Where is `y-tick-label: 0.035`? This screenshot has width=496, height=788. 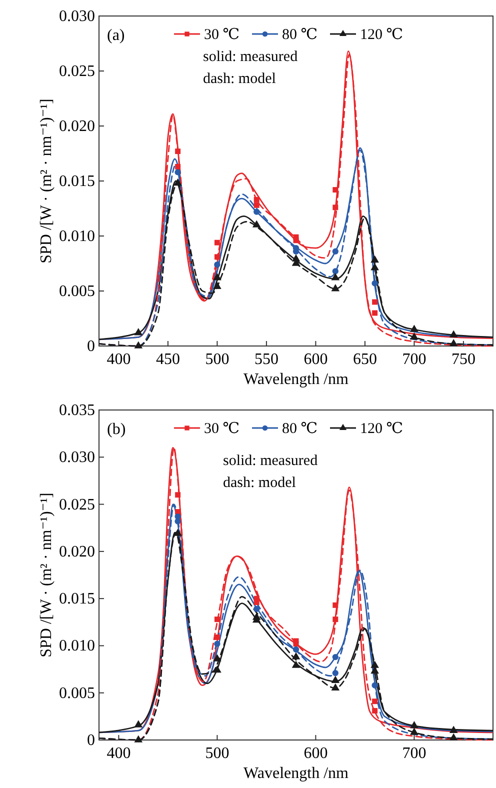
y-tick-label: 0.035 is located at coordinates (77, 410).